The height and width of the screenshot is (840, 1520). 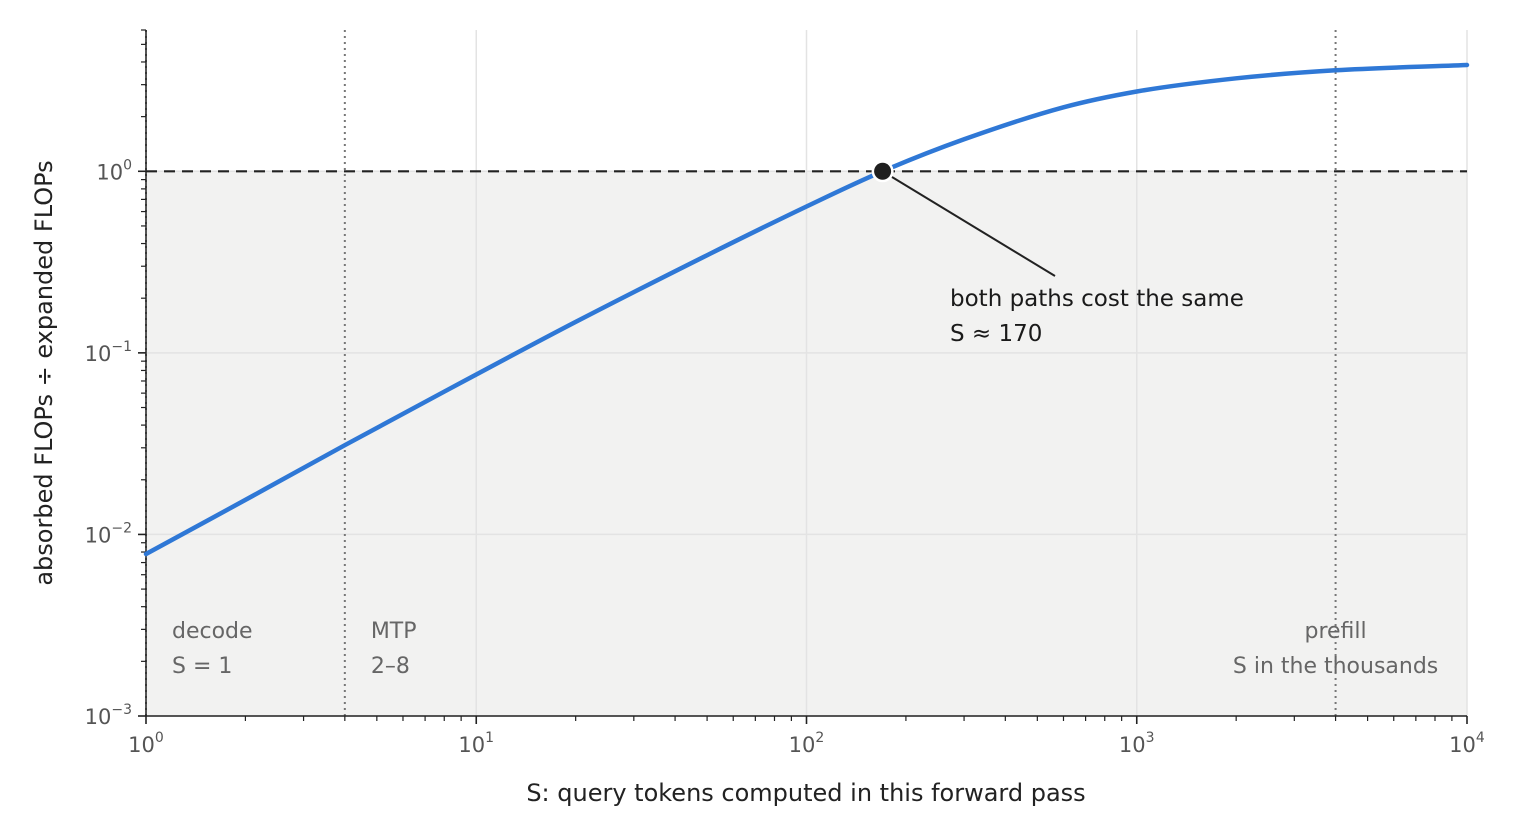 I want to click on marker-label-1-1: 2–8, so click(x=390, y=666).